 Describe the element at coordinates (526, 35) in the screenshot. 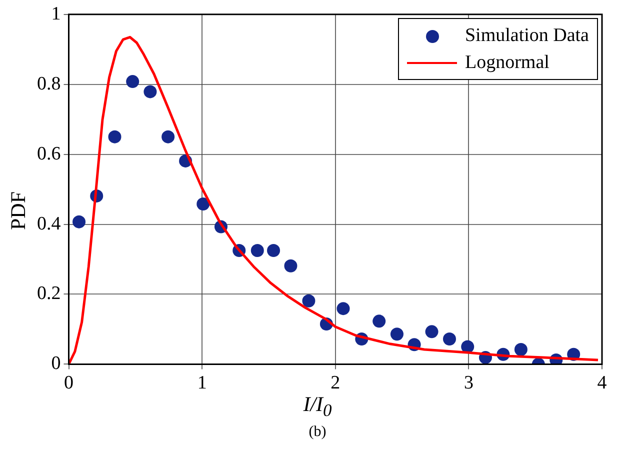

I see `legend-label: Simulation Data` at that location.